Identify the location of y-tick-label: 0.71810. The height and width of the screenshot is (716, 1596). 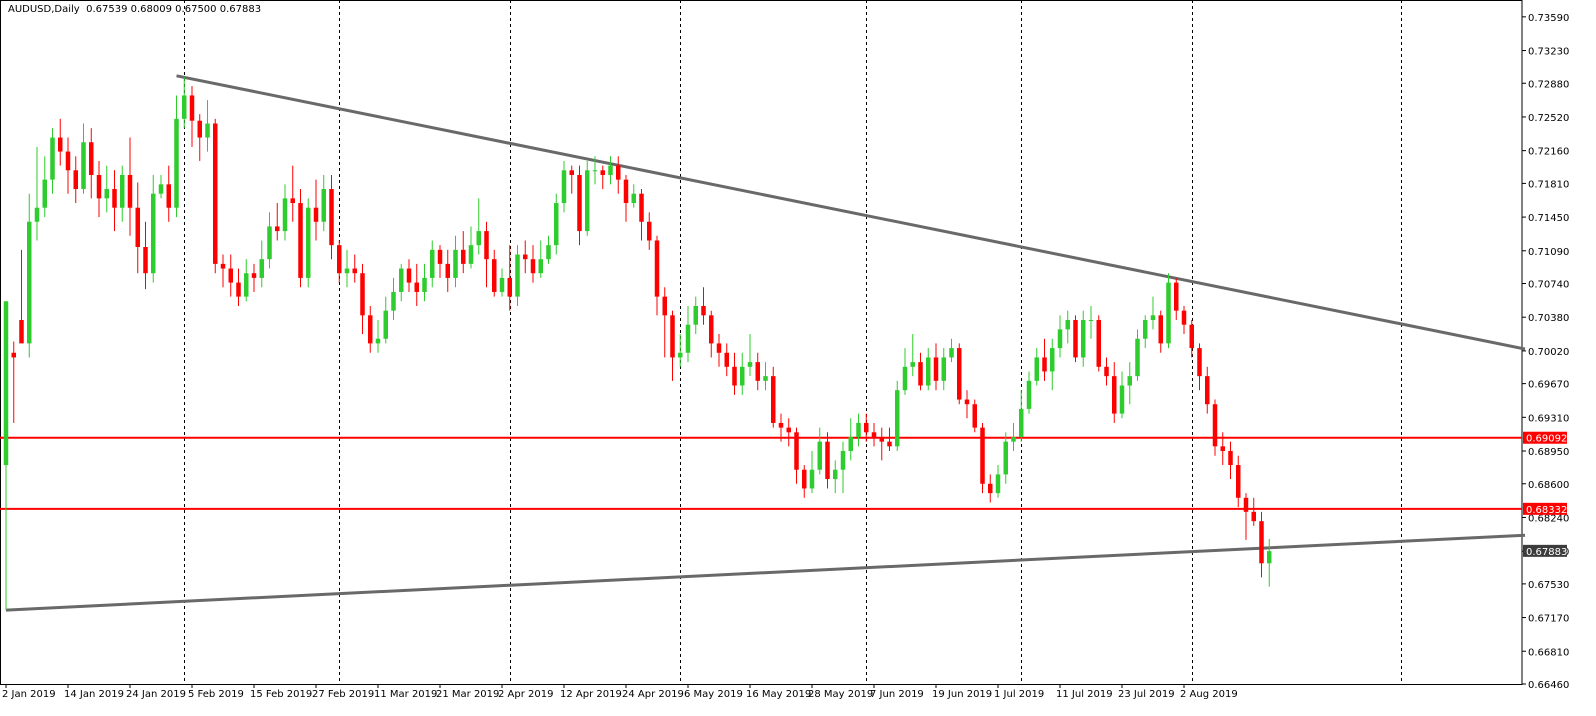
(1548, 184).